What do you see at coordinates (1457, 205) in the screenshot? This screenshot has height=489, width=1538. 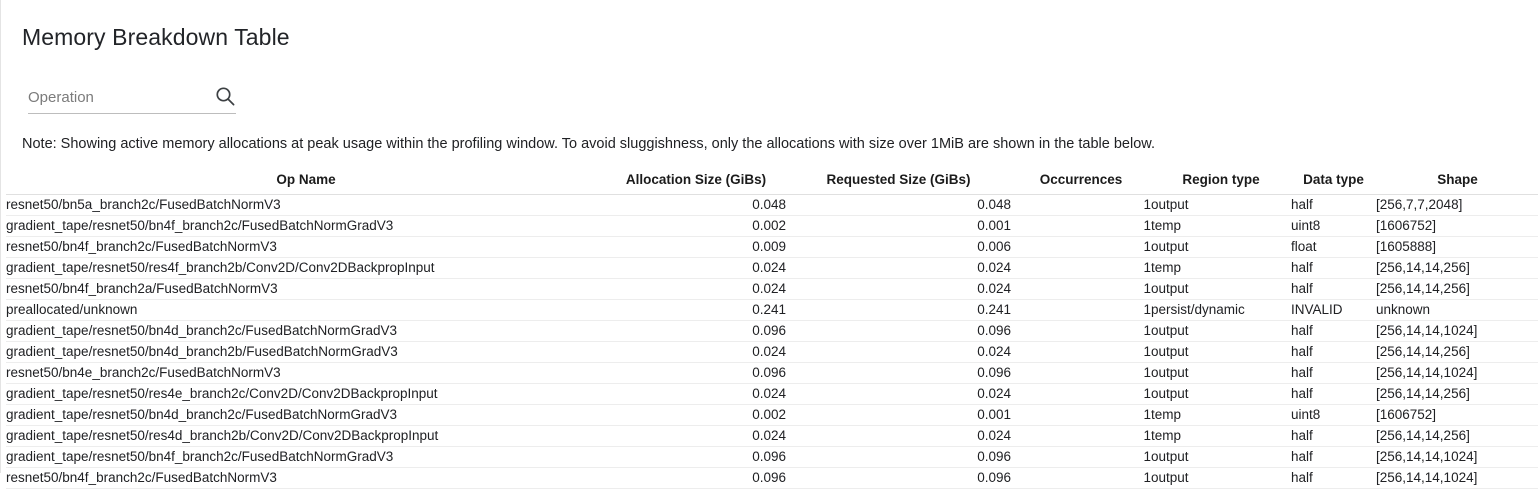 I see `cell-shape: [256,7,7,2048]` at bounding box center [1457, 205].